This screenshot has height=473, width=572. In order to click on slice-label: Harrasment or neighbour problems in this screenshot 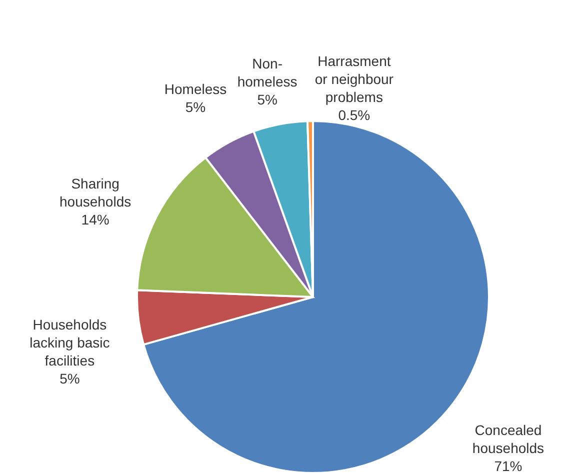, I will do `click(354, 79)`.